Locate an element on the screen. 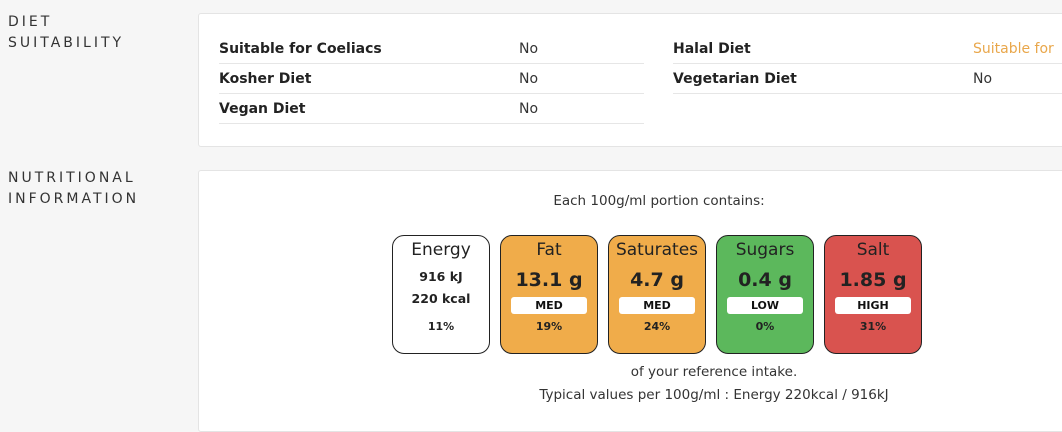 Image resolution: width=1062 pixels, height=432 pixels. tile-percent: 19% is located at coordinates (549, 326).